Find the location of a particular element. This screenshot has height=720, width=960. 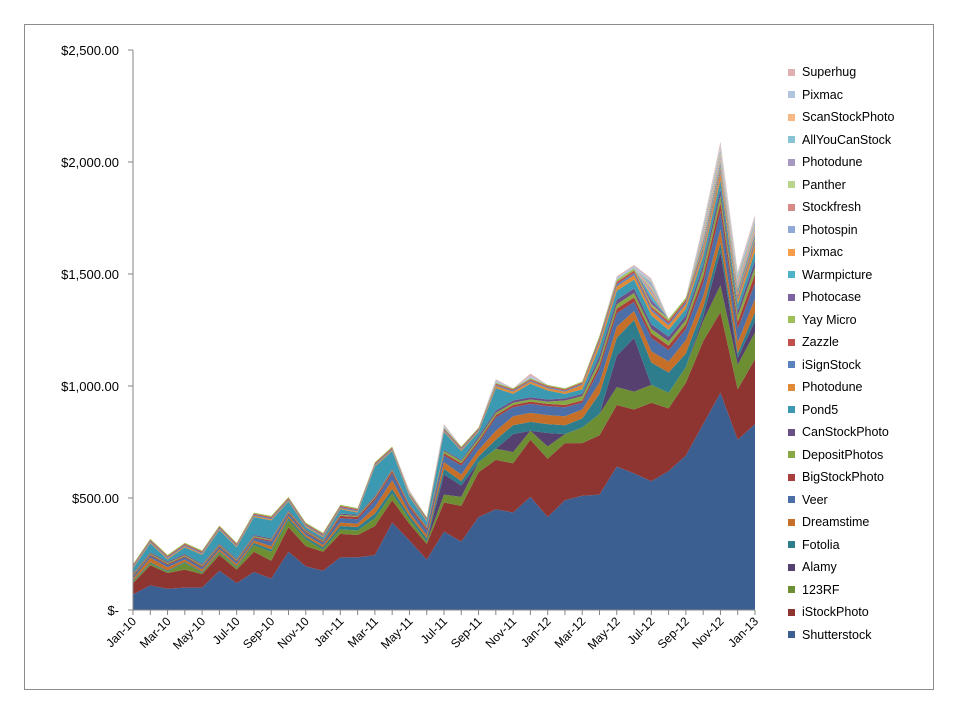

x-tick-label: Jan-10 is located at coordinates (121, 632).